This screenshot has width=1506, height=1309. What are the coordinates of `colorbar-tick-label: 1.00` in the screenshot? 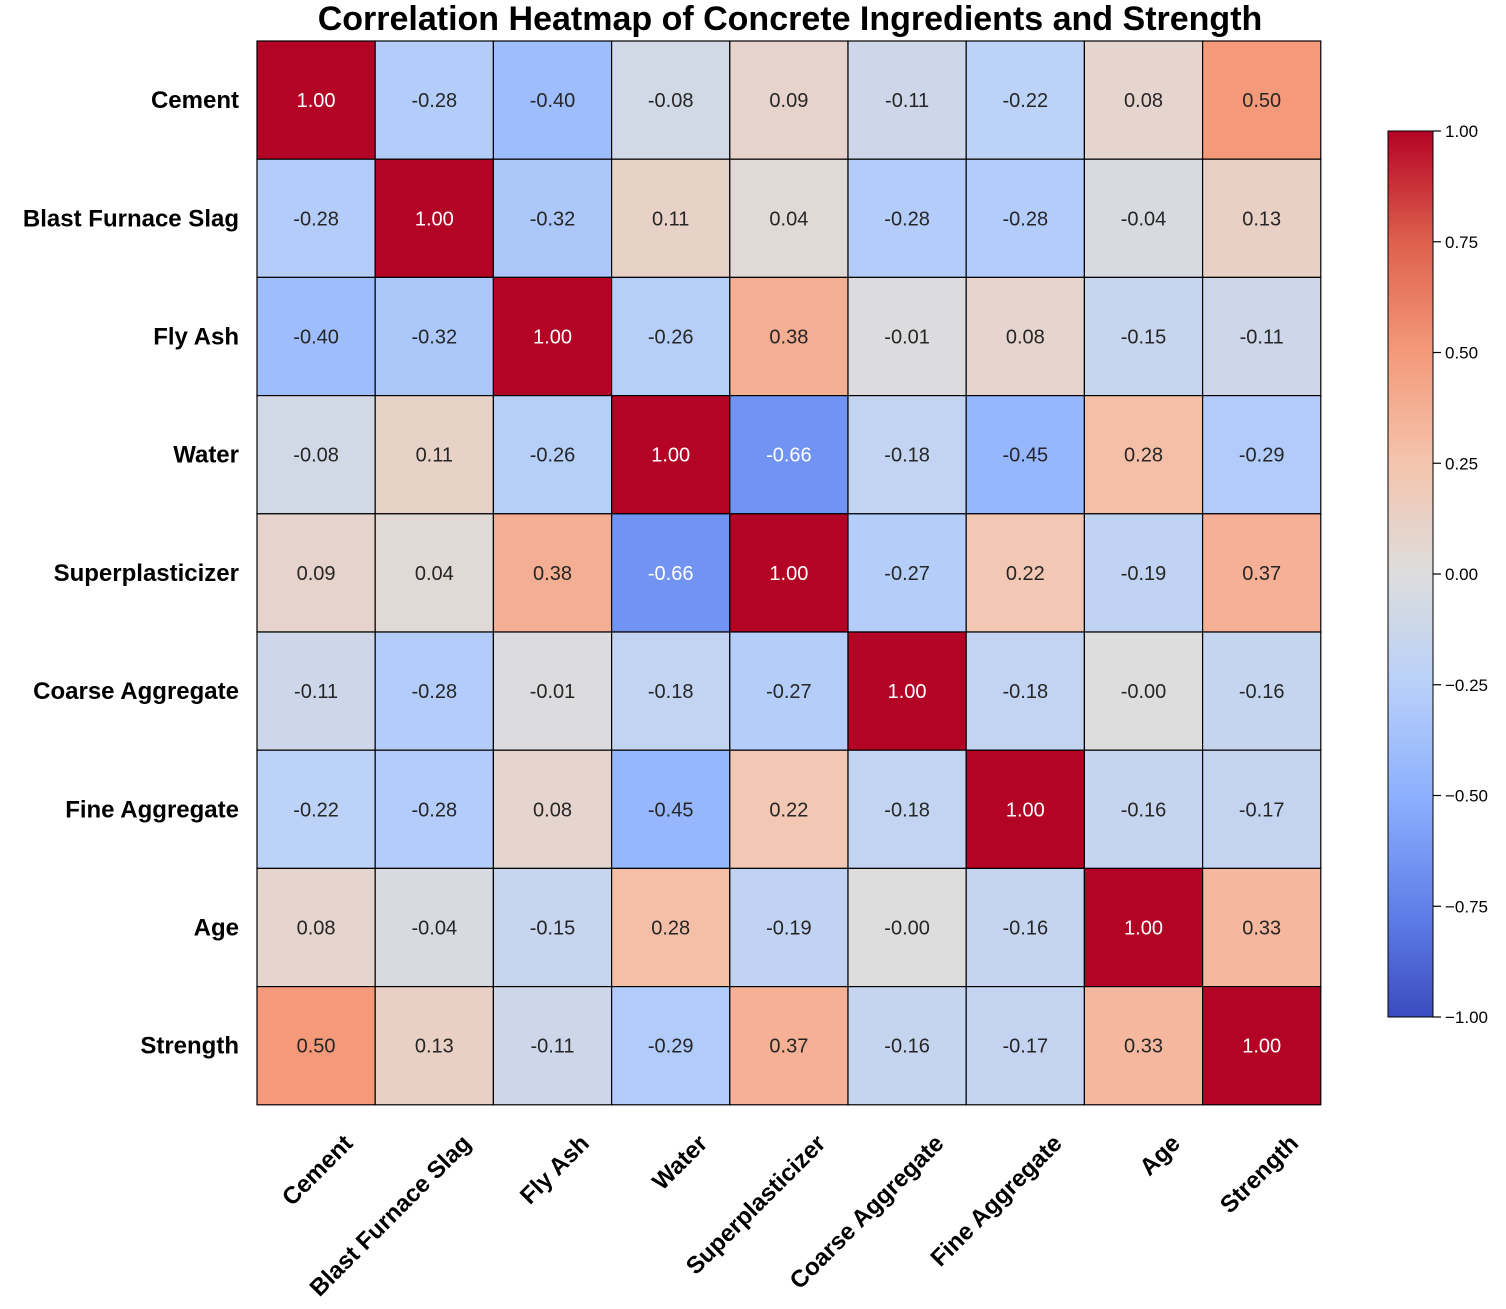 It's located at (1461, 131).